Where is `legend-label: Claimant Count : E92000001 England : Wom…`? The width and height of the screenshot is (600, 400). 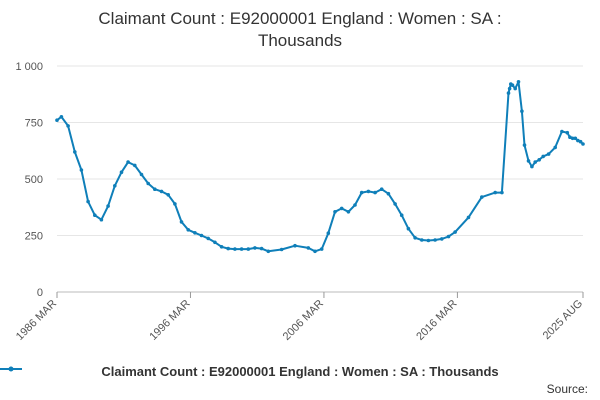
legend-label: Claimant Count : E92000001 England : Wom… is located at coordinates (300, 371).